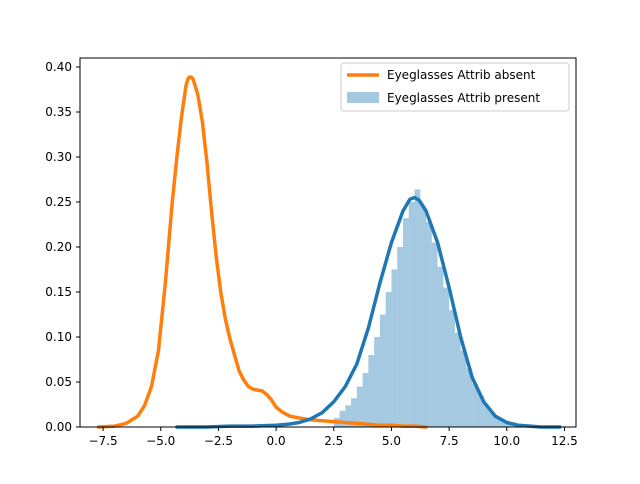 The width and height of the screenshot is (640, 484). Describe the element at coordinates (58, 247) in the screenshot. I see `y-tick-label: 0.20` at that location.